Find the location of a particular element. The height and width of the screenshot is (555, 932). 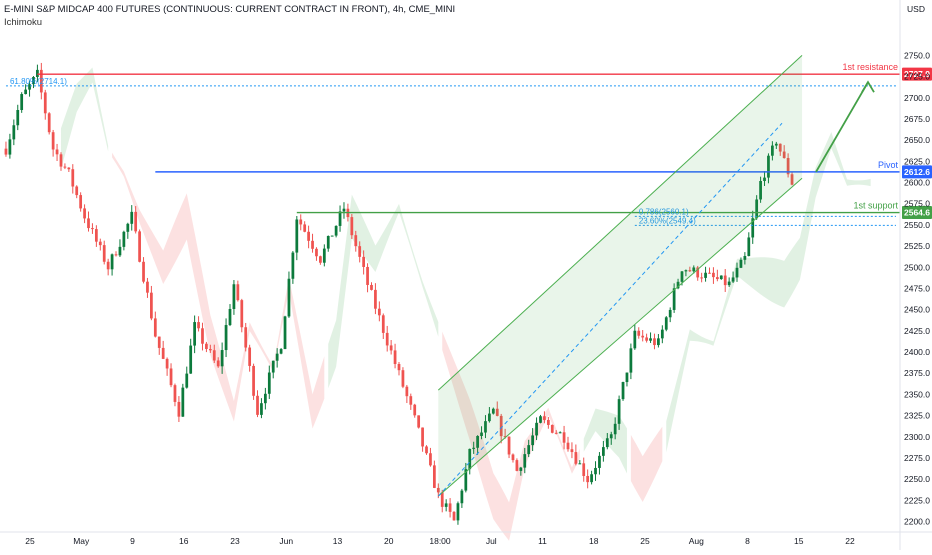

y-tick-label: 2225.0 is located at coordinates (917, 500).